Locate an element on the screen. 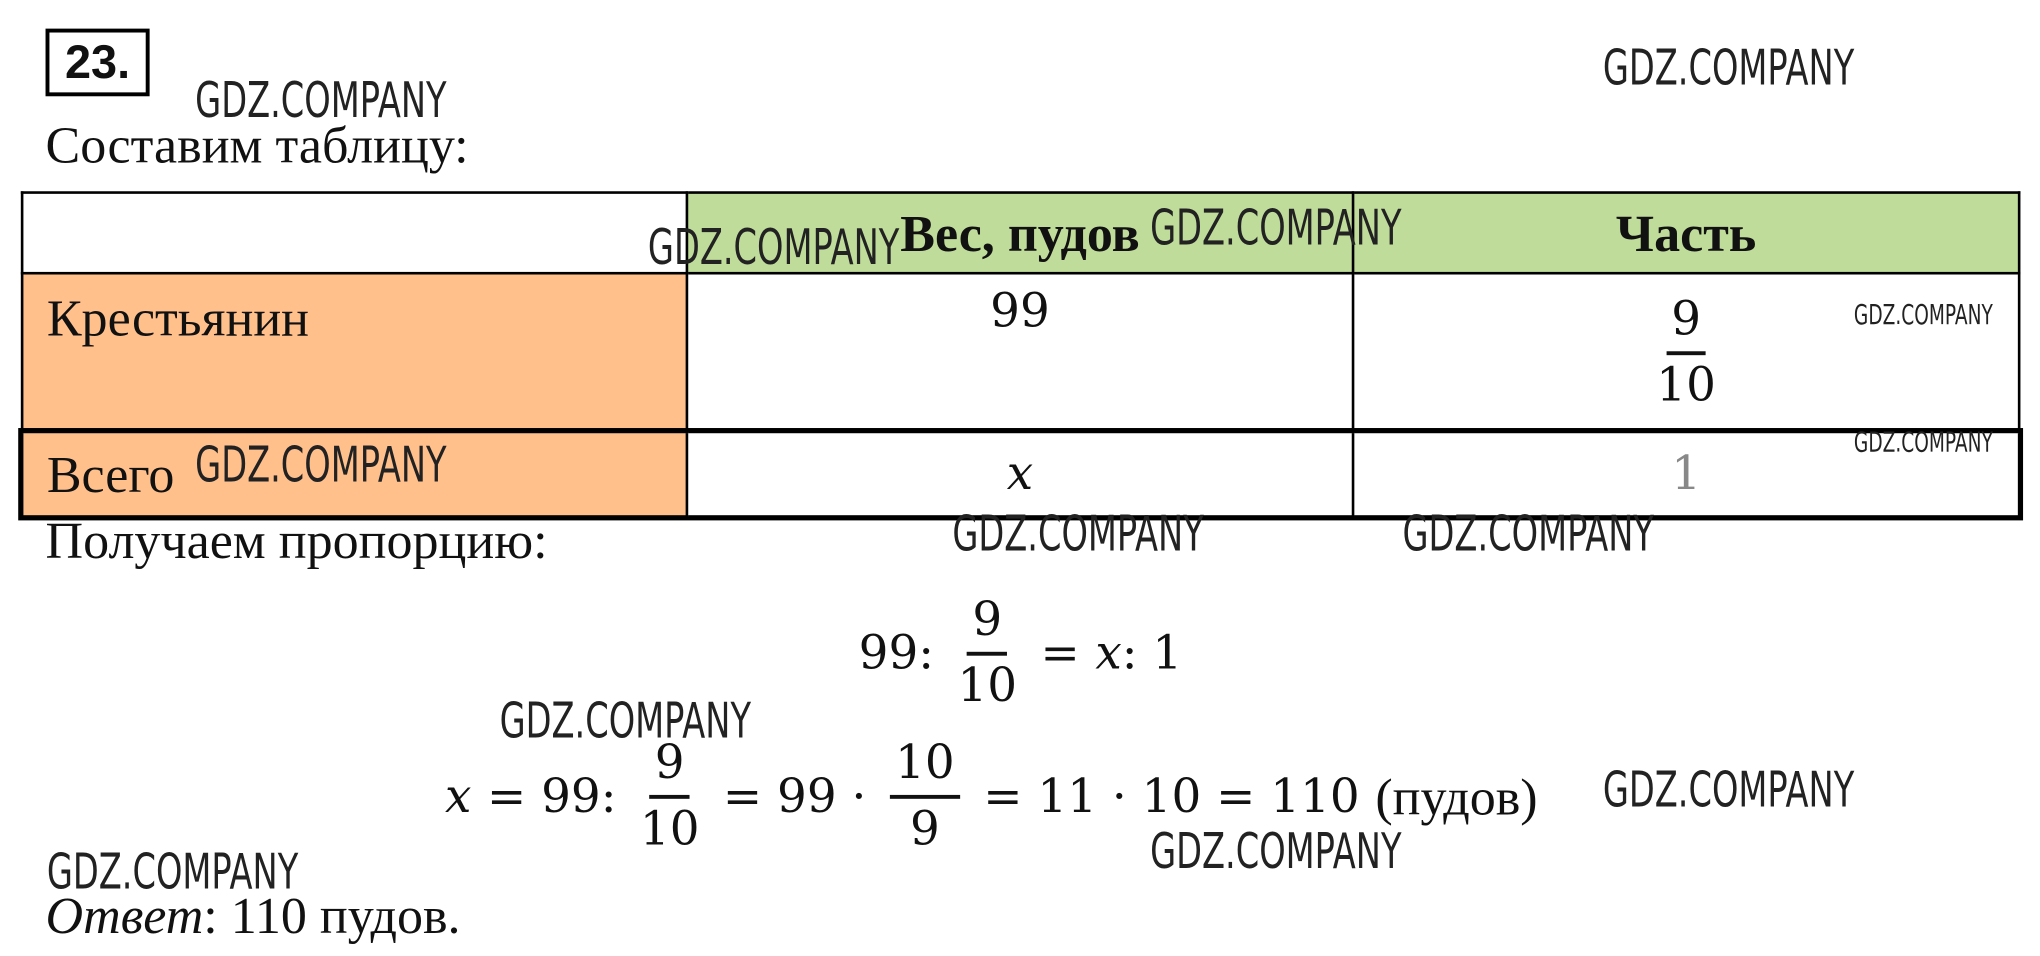 The height and width of the screenshot is (956, 2040). cell: 9 10 is located at coordinates (1686, 352).